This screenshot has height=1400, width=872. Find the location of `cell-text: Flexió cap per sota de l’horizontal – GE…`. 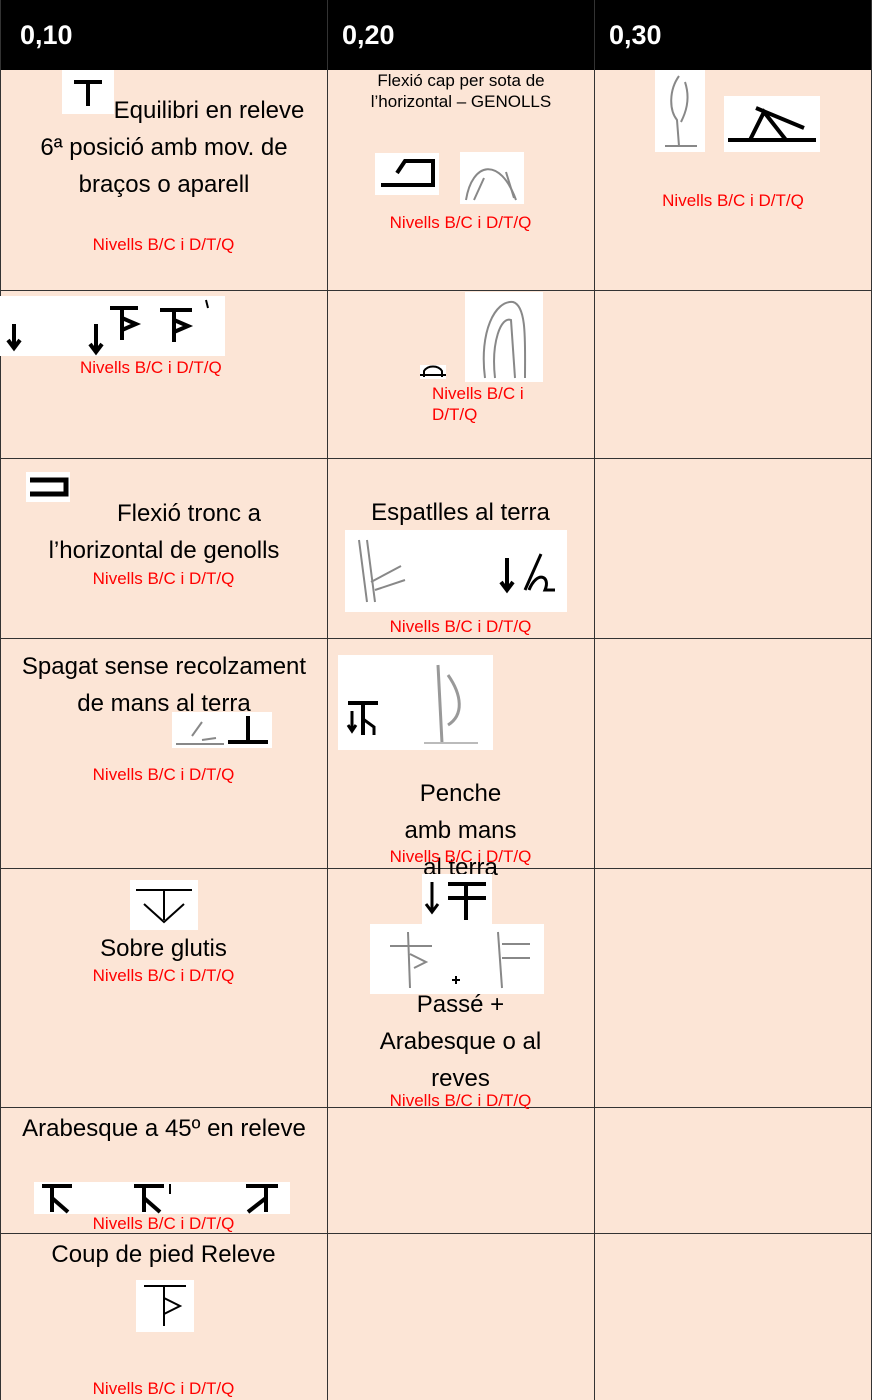

cell-text: Flexió cap per sota de l’horizontal – GE… is located at coordinates (461, 91).